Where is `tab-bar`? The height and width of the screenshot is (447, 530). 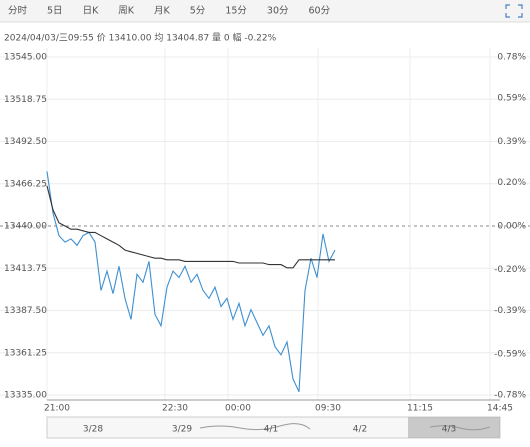 tab-bar is located at coordinates (265, 11).